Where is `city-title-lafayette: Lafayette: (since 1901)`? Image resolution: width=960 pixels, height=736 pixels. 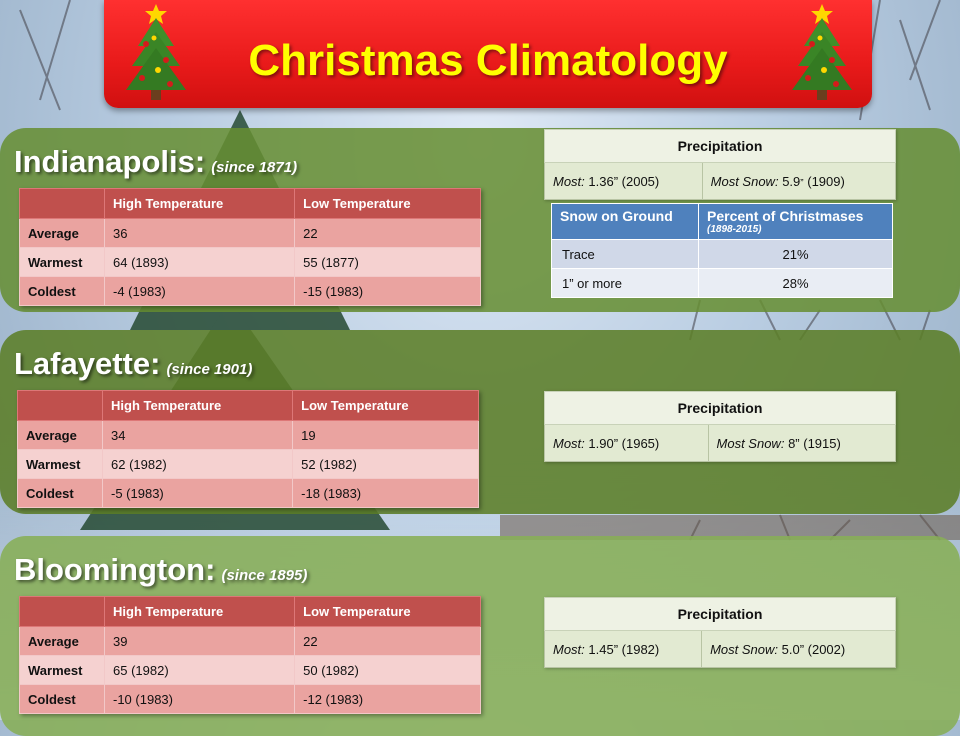 city-title-lafayette: Lafayette: (since 1901) is located at coordinates (133, 364).